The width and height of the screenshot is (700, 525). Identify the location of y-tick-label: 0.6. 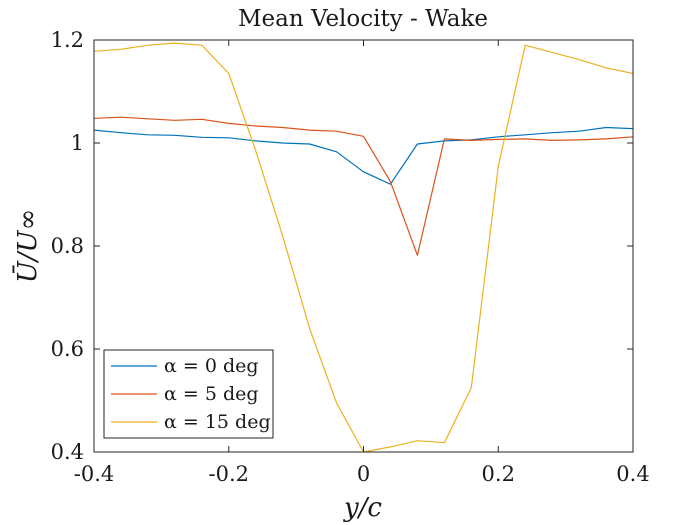
(67, 349).